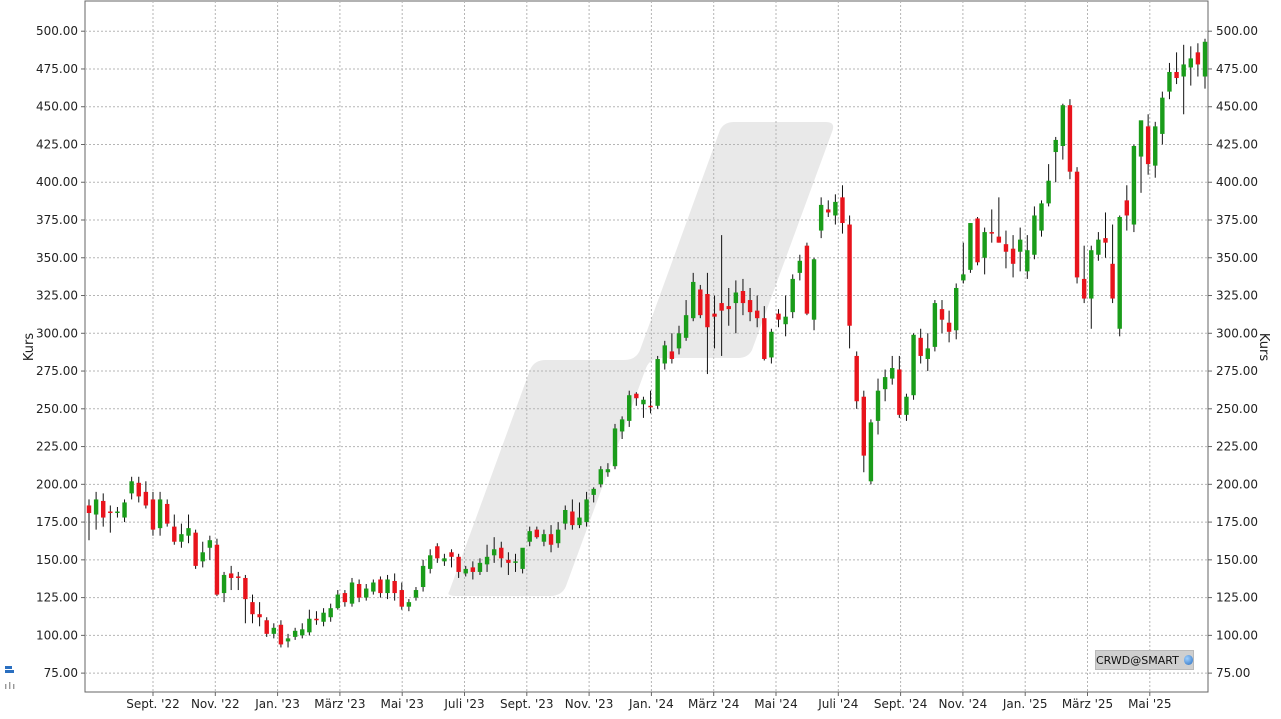 The image size is (1281, 719). What do you see at coordinates (57, 296) in the screenshot?
I see `y-tick-label-left: 325.00` at bounding box center [57, 296].